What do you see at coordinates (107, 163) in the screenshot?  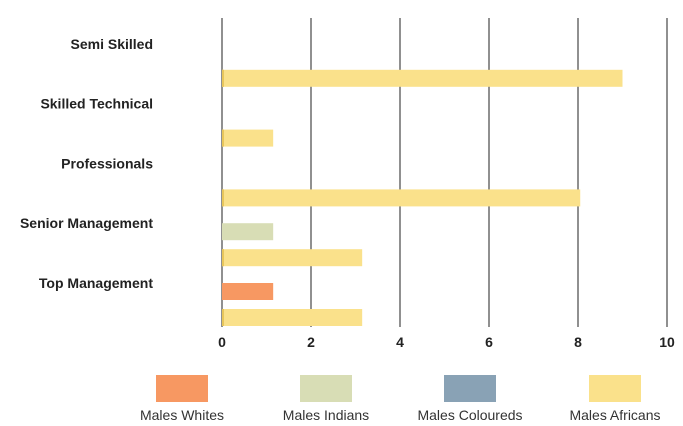 I see `category-label-professionals: Professionals` at bounding box center [107, 163].